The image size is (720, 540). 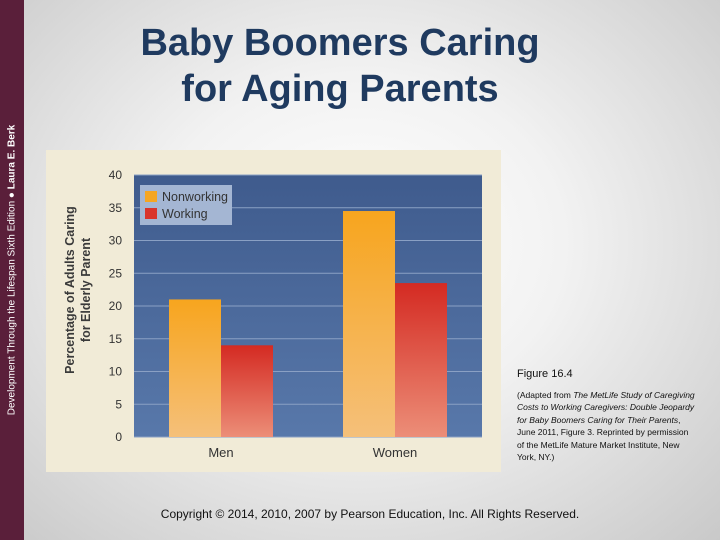 I want to click on y-tick-label: 0, so click(x=118, y=437).